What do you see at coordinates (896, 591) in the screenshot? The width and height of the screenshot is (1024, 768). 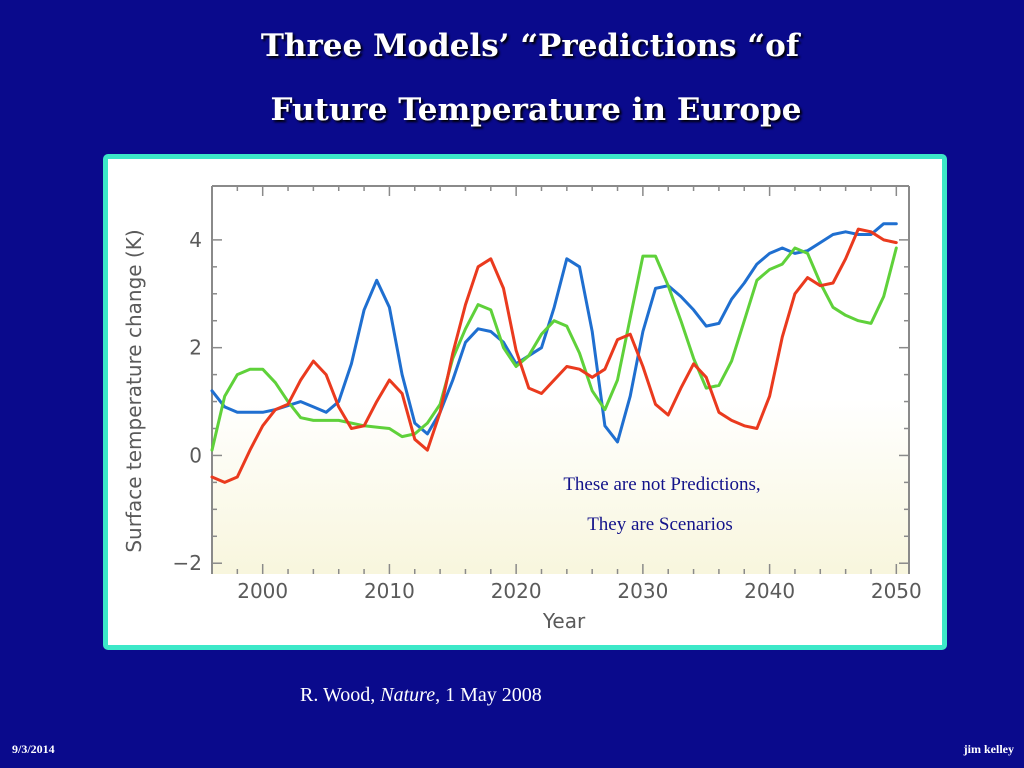 I see `x-tick-label: 2050` at bounding box center [896, 591].